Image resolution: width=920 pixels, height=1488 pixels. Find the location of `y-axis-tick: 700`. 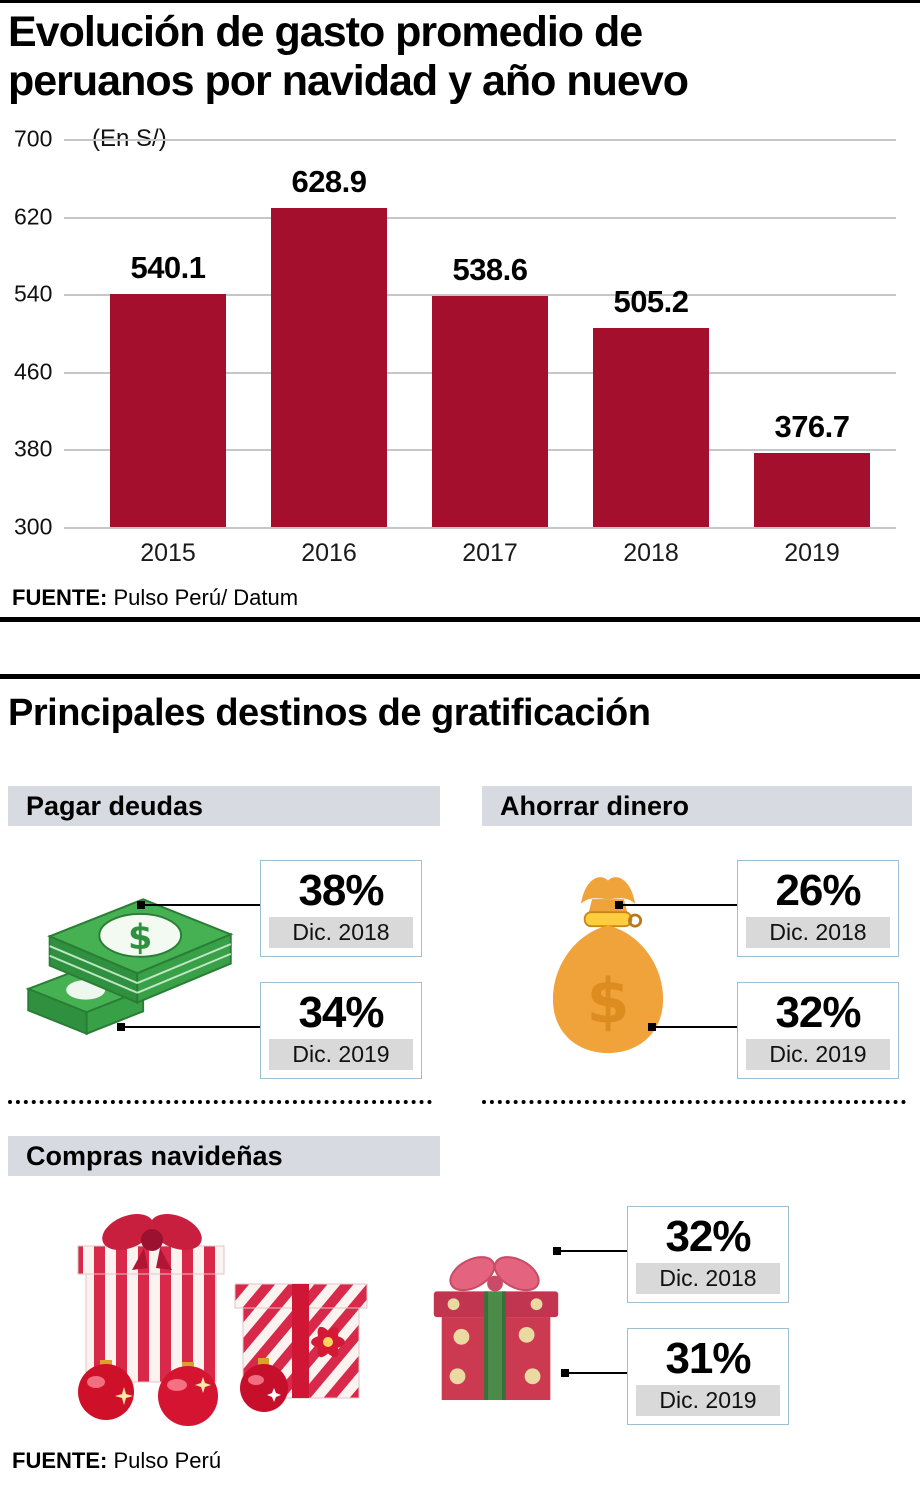

y-axis-tick: 700 is located at coordinates (36, 139).